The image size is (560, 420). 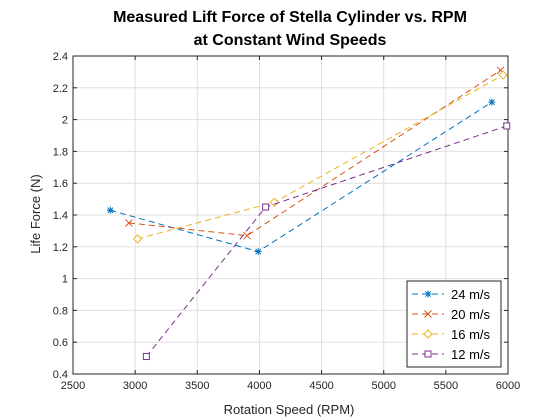 I want to click on y-tick-label: 2.4, so click(x=60, y=57).